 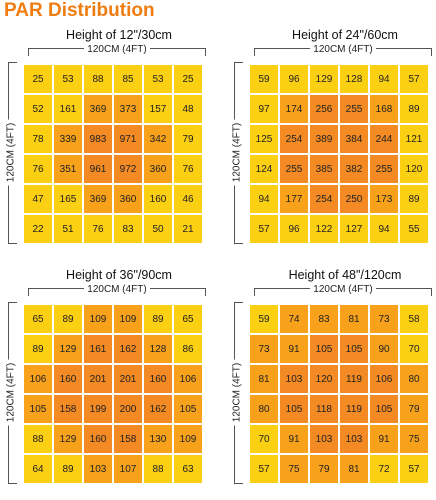 I want to click on heatmap-cell: 80, so click(x=264, y=409).